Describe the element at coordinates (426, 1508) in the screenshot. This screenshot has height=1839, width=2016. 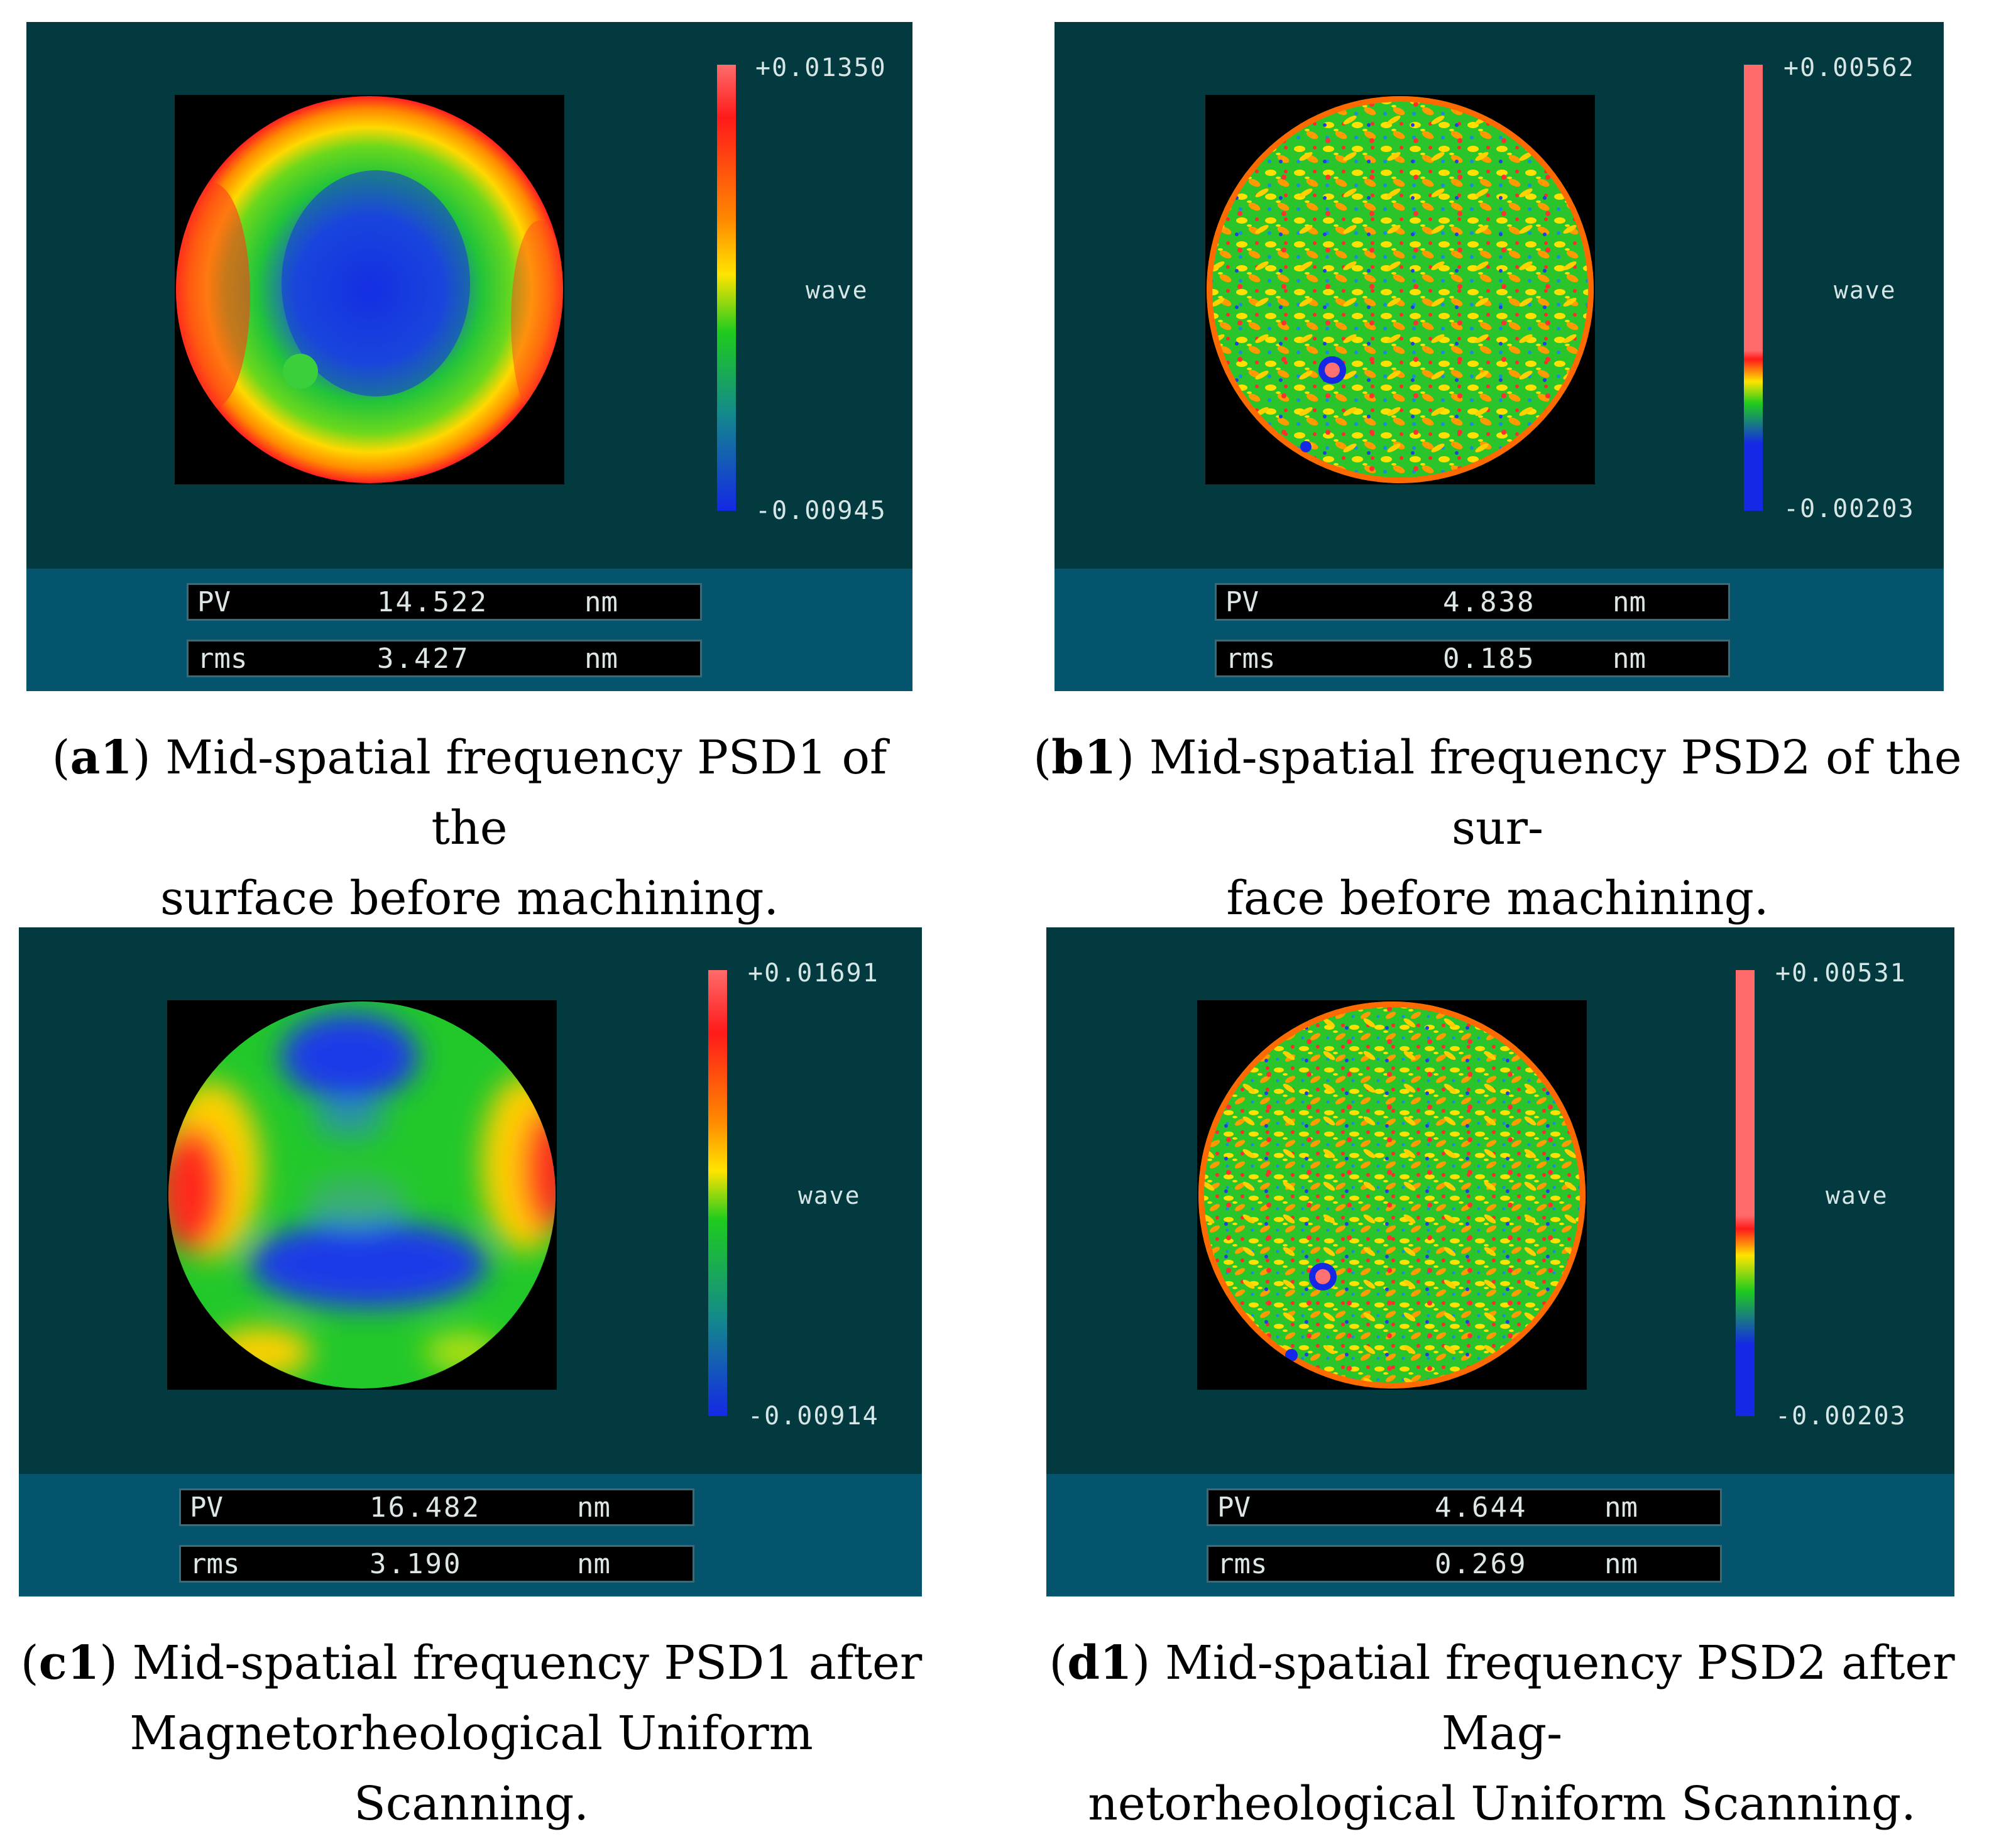
I see `pv-value: 16.482` at that location.